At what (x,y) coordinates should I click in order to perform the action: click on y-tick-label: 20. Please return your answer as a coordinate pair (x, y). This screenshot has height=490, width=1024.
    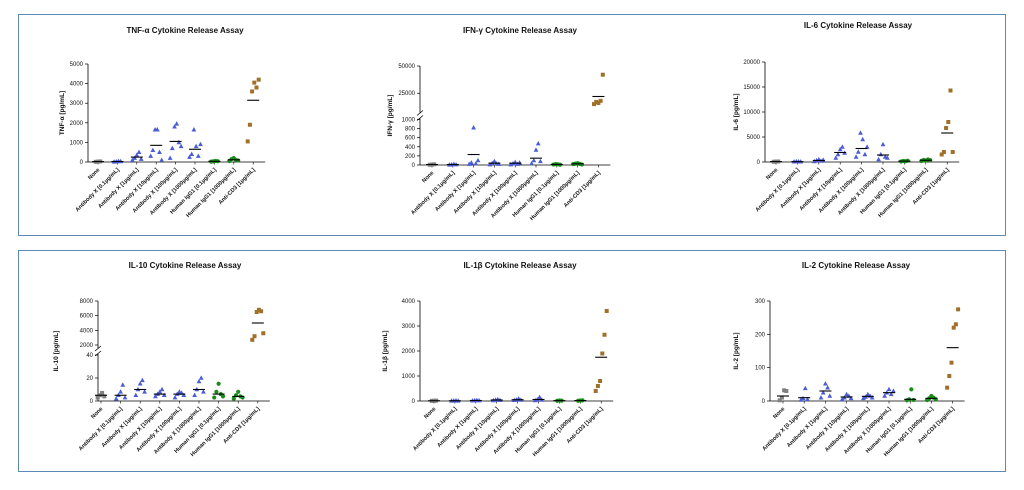
    Looking at the image, I should click on (89, 379).